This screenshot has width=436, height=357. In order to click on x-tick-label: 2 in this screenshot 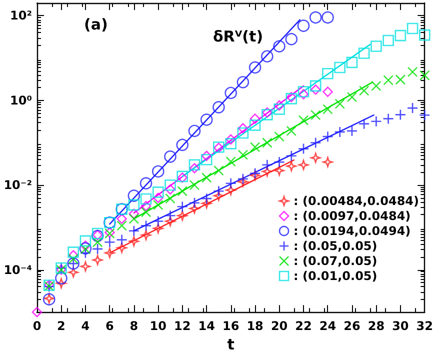, I will do `click(61, 326)`.